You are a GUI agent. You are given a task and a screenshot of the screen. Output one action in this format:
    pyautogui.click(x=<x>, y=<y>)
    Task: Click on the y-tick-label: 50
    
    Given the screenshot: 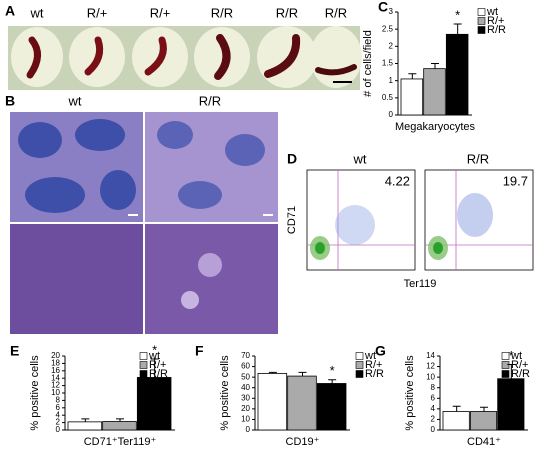 What is the action you would take?
    pyautogui.click(x=245, y=376)
    